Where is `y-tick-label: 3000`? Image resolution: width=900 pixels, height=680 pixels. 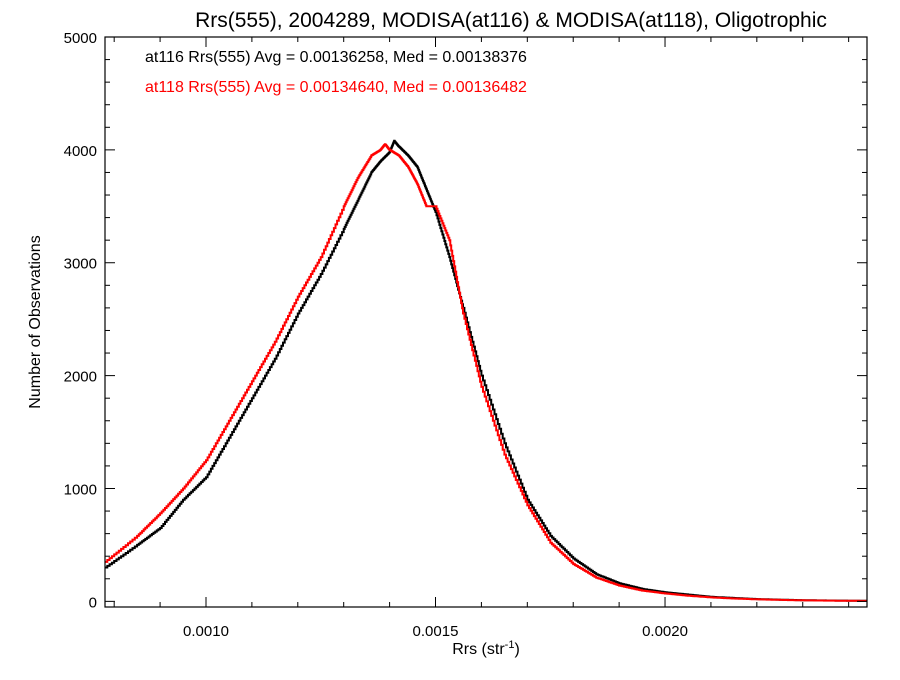
y-tick-label: 3000 is located at coordinates (80, 264).